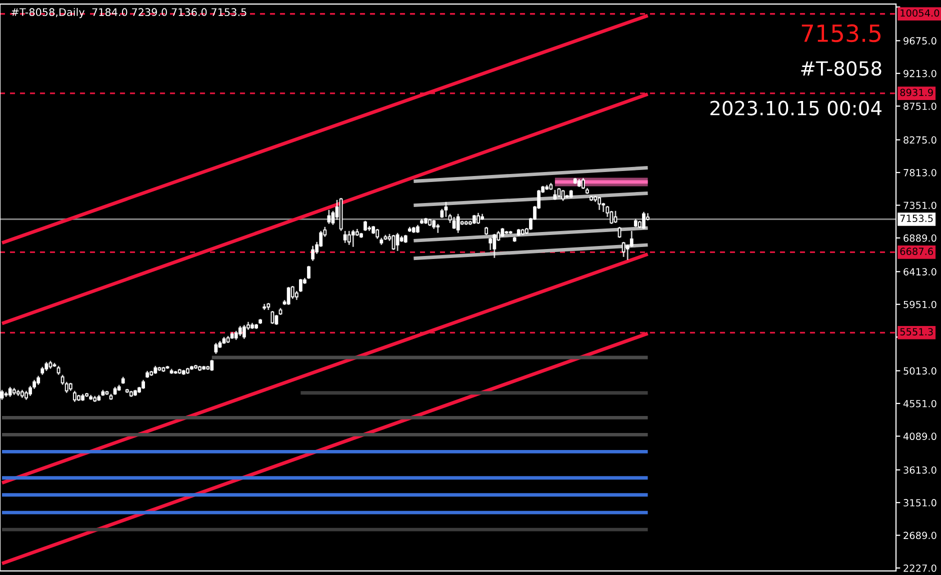 The width and height of the screenshot is (941, 575). What do you see at coordinates (920, 371) in the screenshot?
I see `y-tick-label: 5013.0` at bounding box center [920, 371].